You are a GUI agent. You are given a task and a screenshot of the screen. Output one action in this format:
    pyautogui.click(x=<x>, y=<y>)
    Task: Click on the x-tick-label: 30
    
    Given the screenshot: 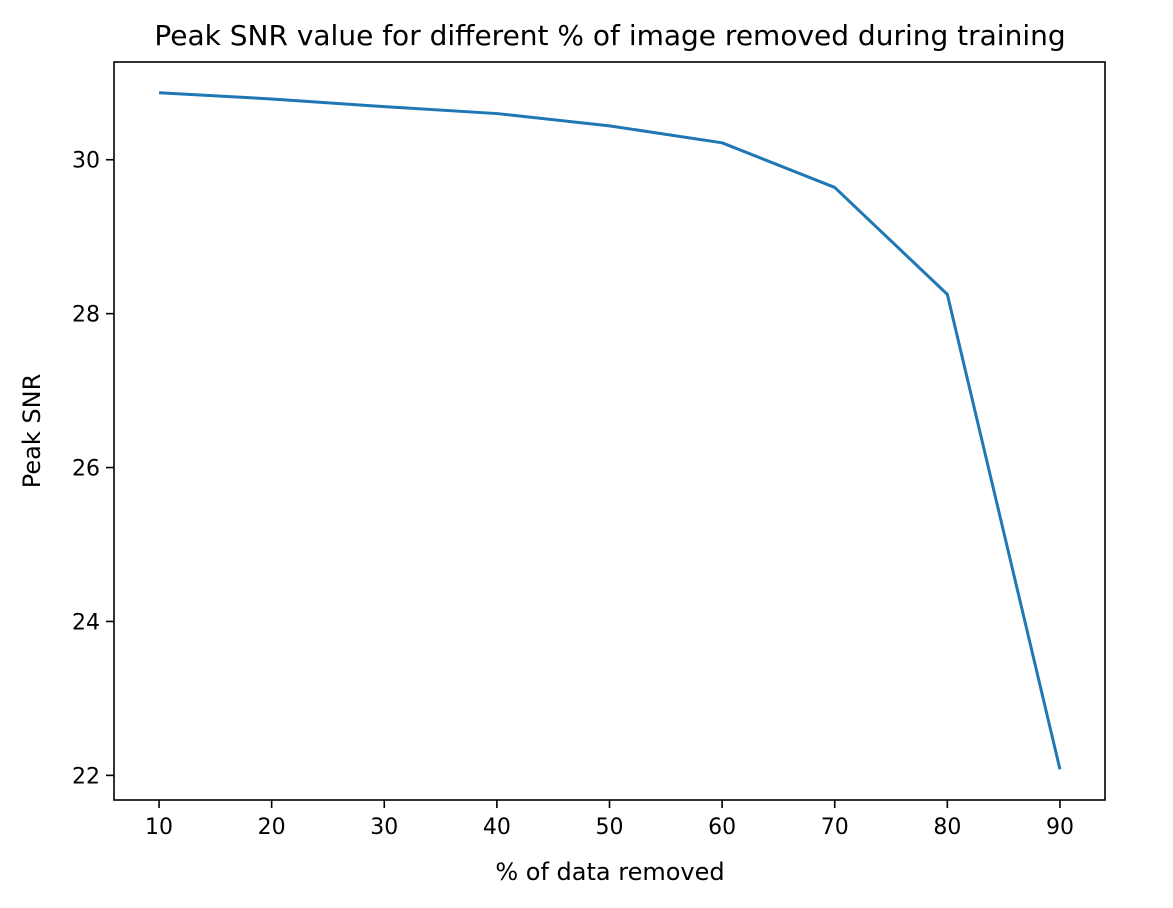 What is the action you would take?
    pyautogui.click(x=384, y=827)
    